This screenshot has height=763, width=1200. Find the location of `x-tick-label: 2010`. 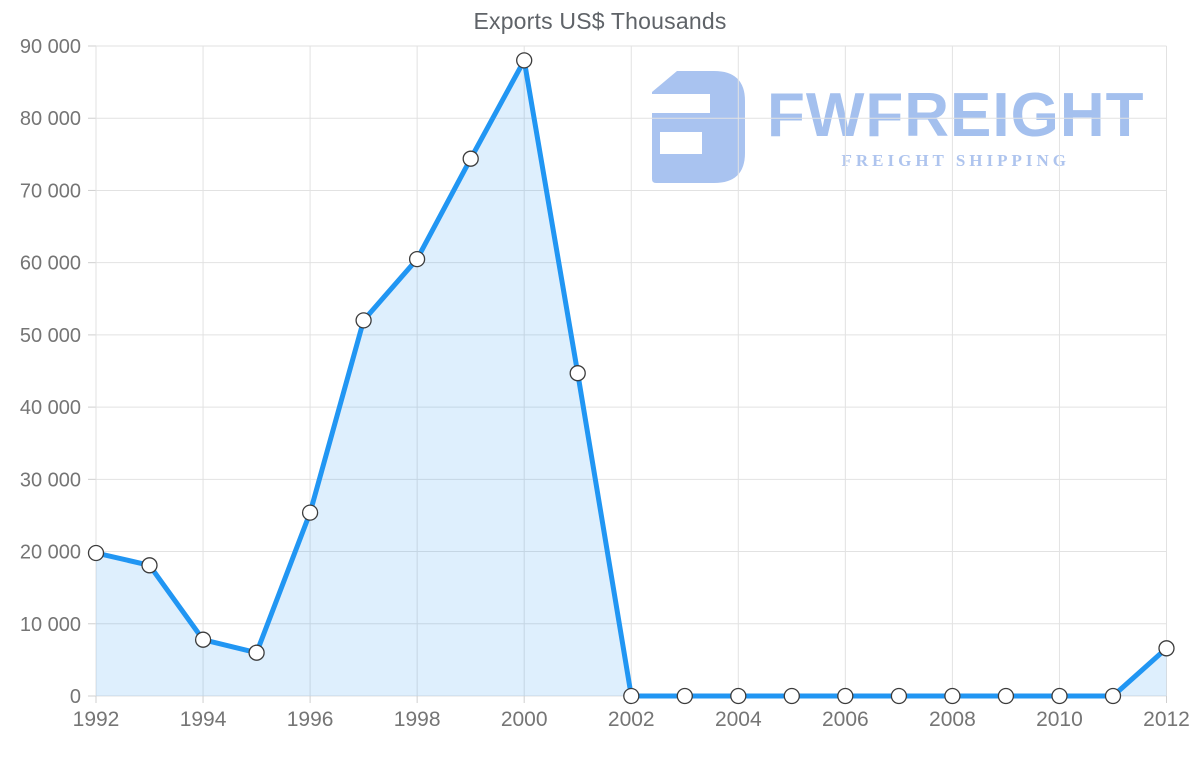

x-tick-label: 2010 is located at coordinates (1059, 719).